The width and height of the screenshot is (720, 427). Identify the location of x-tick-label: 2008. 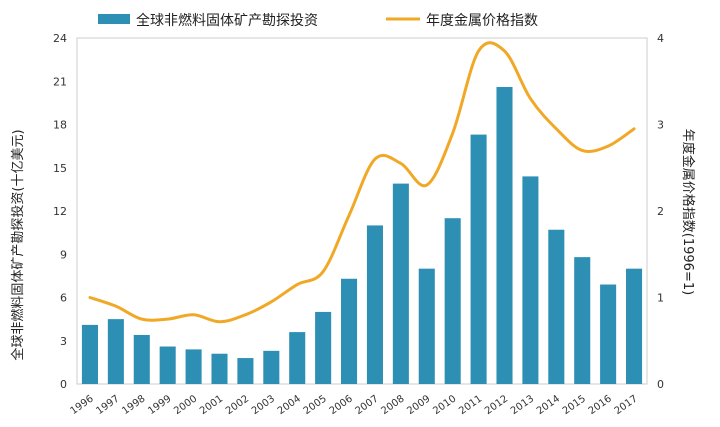
(392, 405).